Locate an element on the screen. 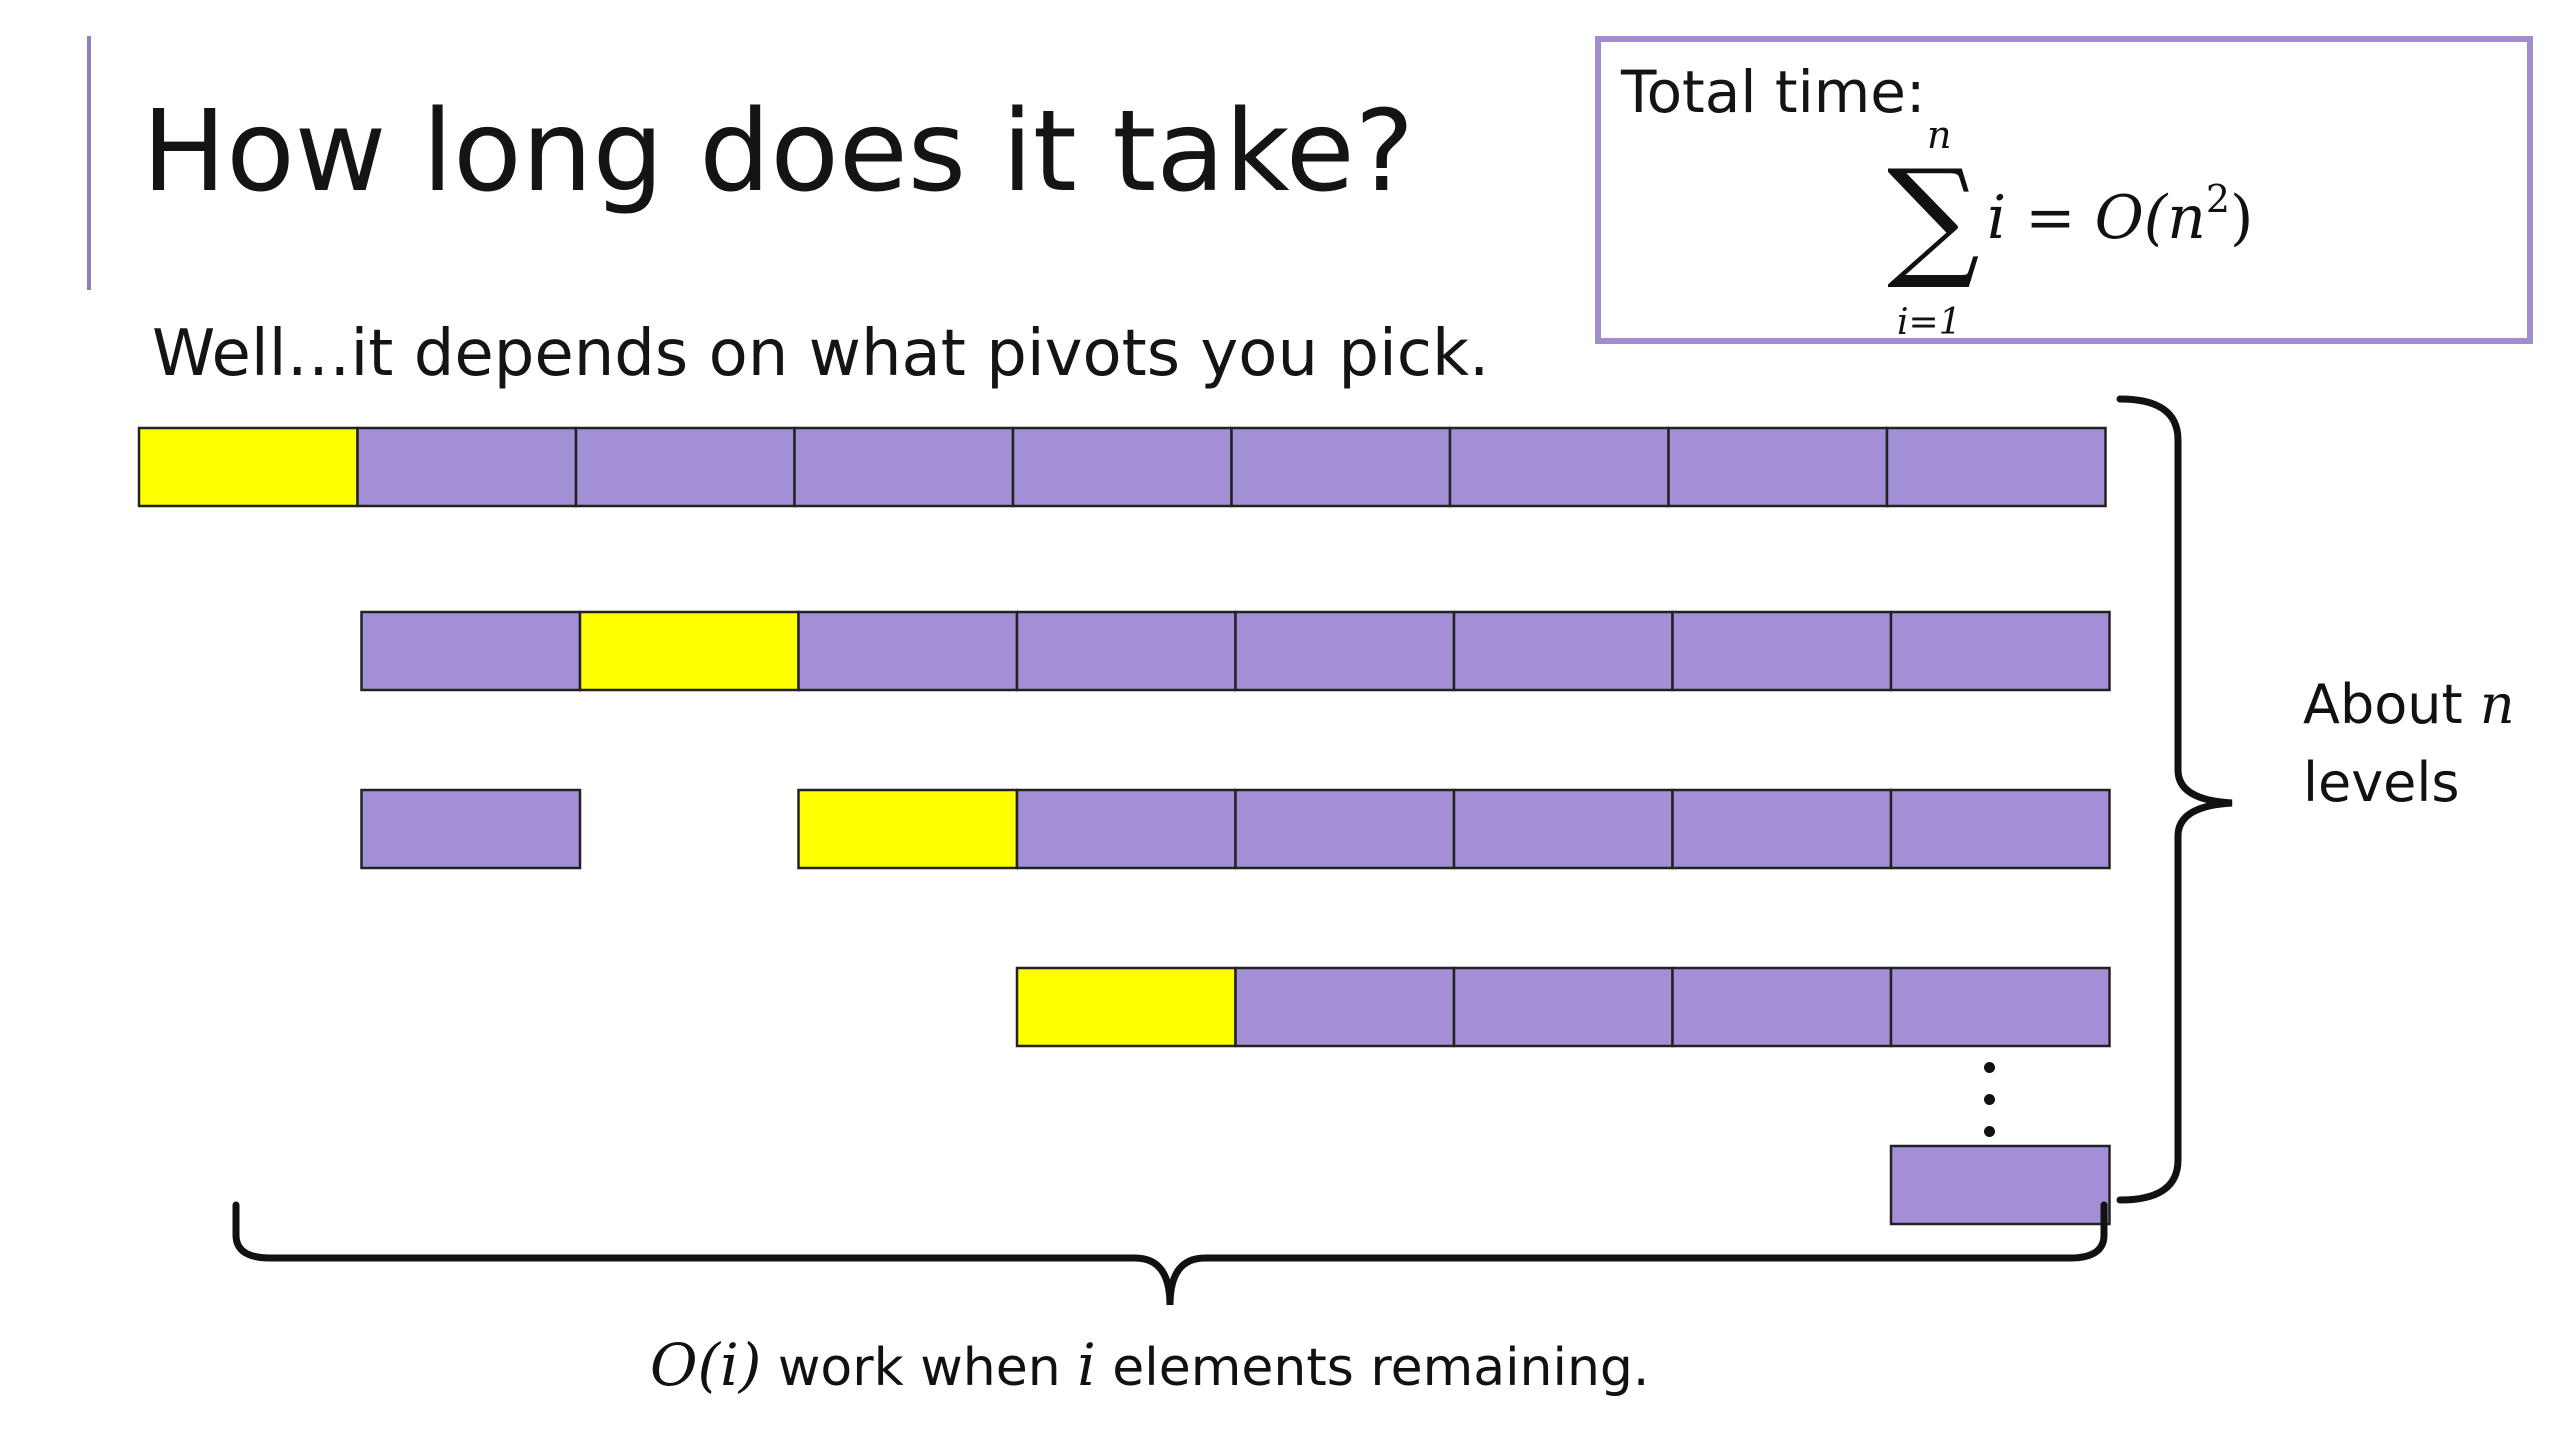 This screenshot has width=2560, height=1440. sum-lower-limit: i=1 is located at coordinates (1929, 322).